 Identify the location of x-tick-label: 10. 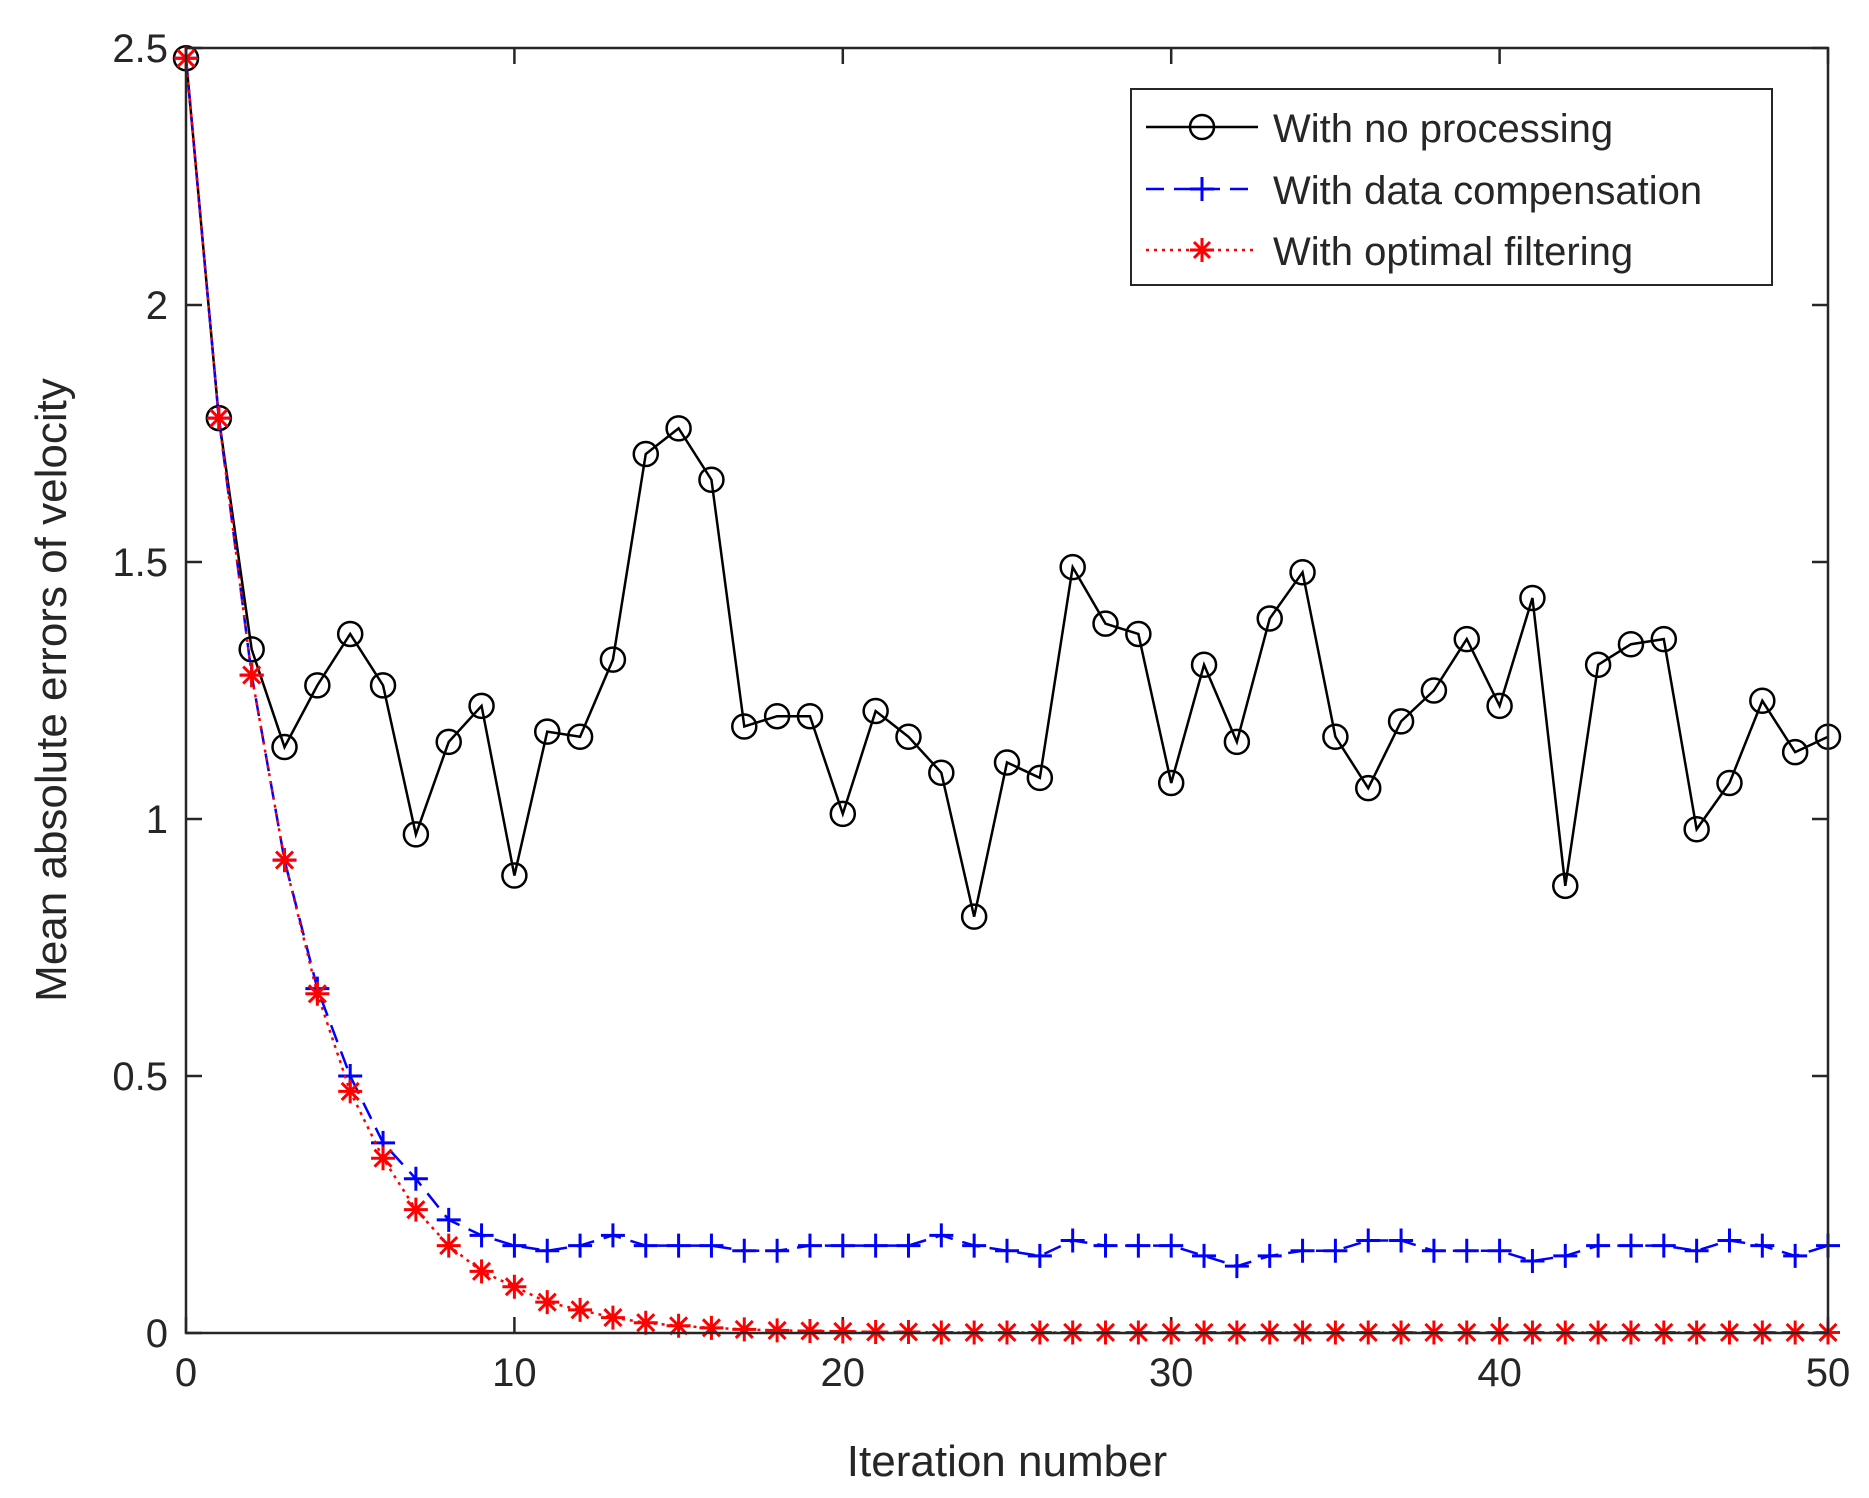
(514, 1373).